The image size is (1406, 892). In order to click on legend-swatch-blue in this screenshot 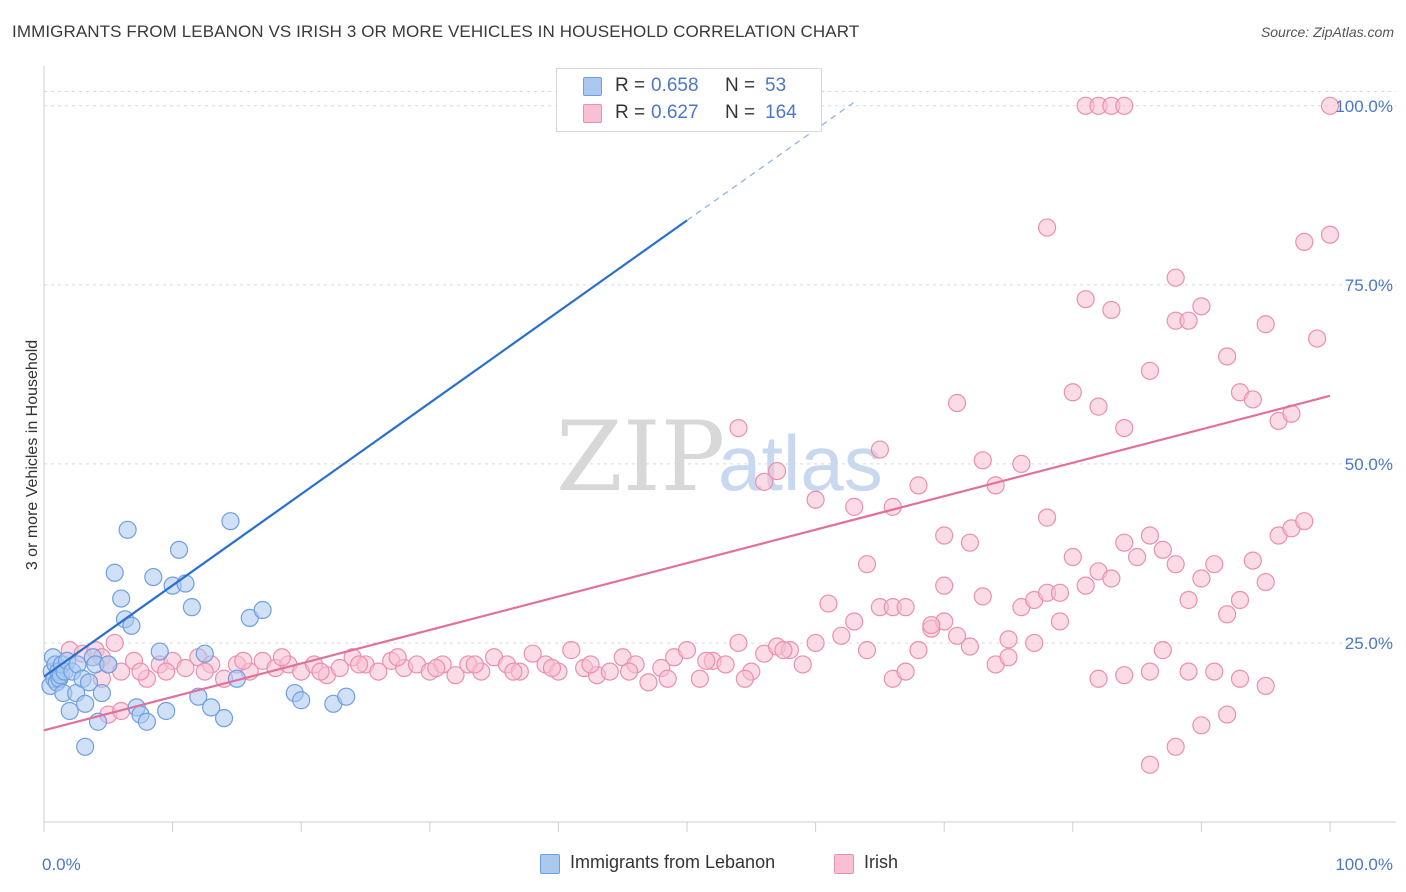, I will do `click(550, 864)`.